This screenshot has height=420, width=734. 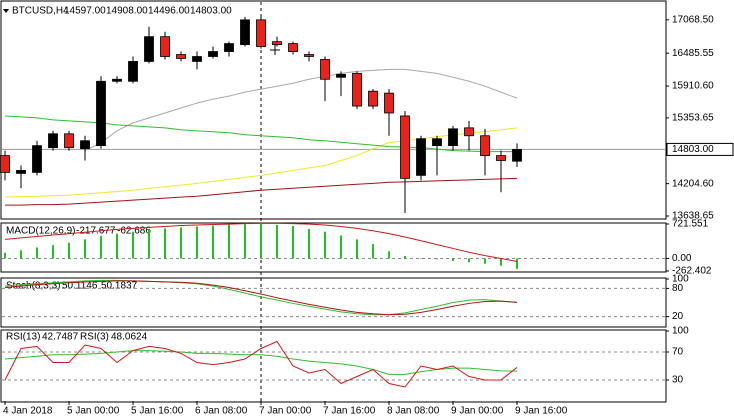 What do you see at coordinates (221, 411) in the screenshot?
I see `x-tick-label: 6 Jan 08:00` at bounding box center [221, 411].